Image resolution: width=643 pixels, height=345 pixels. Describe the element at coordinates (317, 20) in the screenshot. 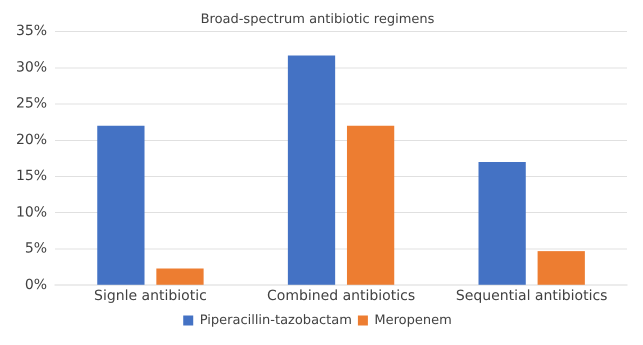

I see `chart-title: Broad-spectrum antibiotic regimens` at that location.